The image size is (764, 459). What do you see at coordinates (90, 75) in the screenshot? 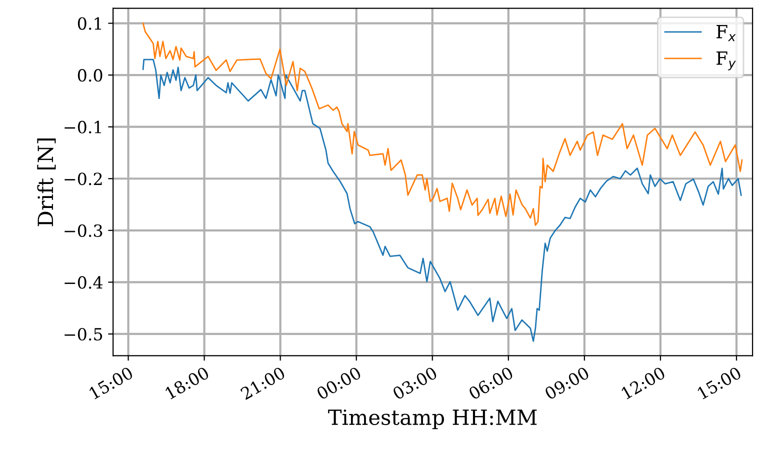
I see `y-tick-label: 0.0` at bounding box center [90, 75].